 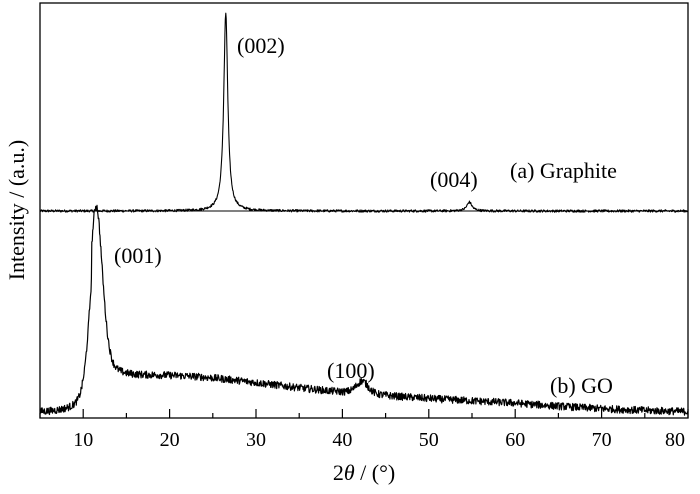 I want to click on annotation-001: (001), so click(x=138, y=255).